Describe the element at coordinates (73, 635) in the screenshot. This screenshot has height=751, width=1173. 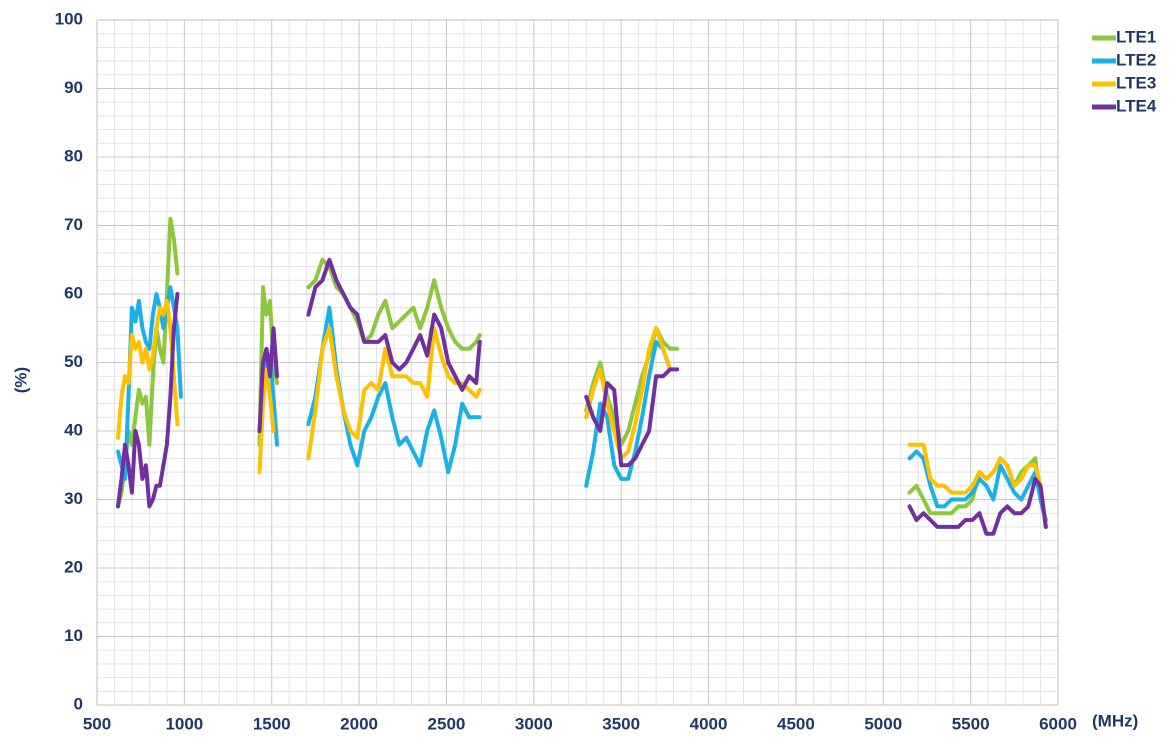
I see `y-tick-label: 10` at that location.